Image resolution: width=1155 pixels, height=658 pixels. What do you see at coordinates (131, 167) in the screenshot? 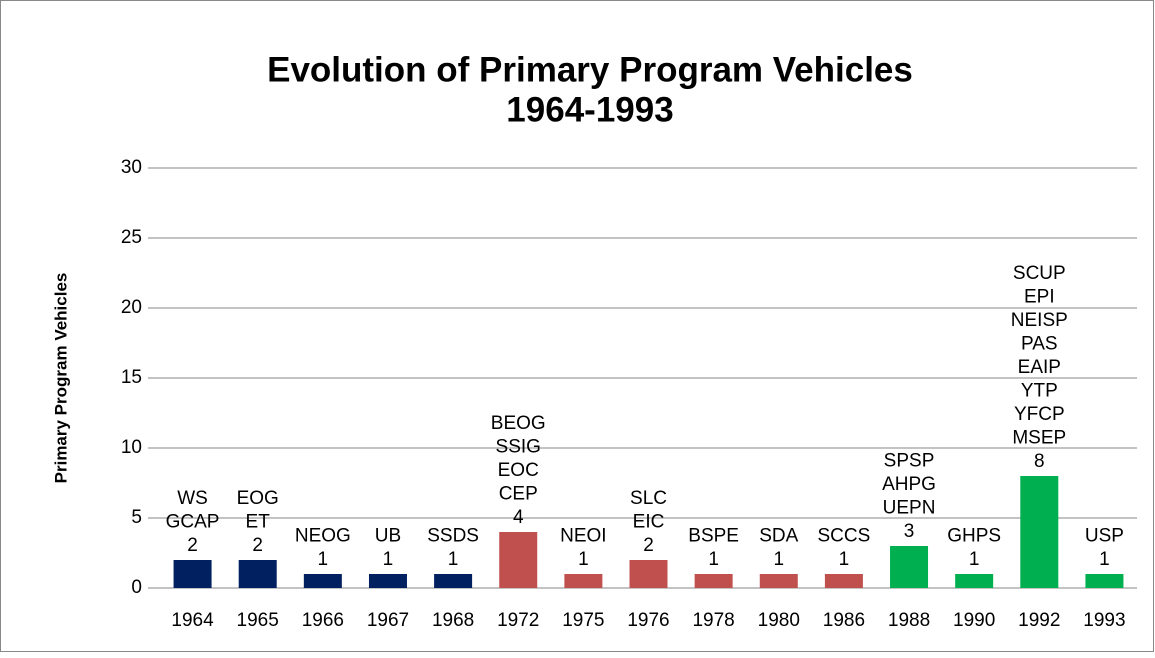
I see `y-tick-label: 30` at bounding box center [131, 167].